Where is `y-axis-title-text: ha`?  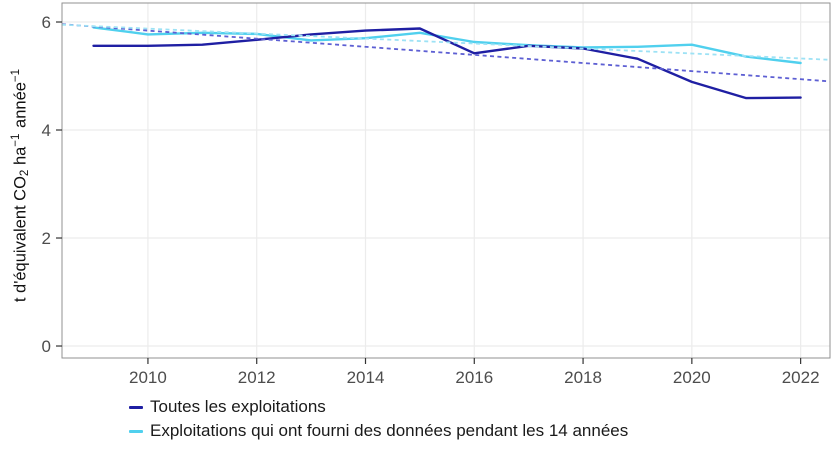 y-axis-title-text: ha is located at coordinates (20, 158).